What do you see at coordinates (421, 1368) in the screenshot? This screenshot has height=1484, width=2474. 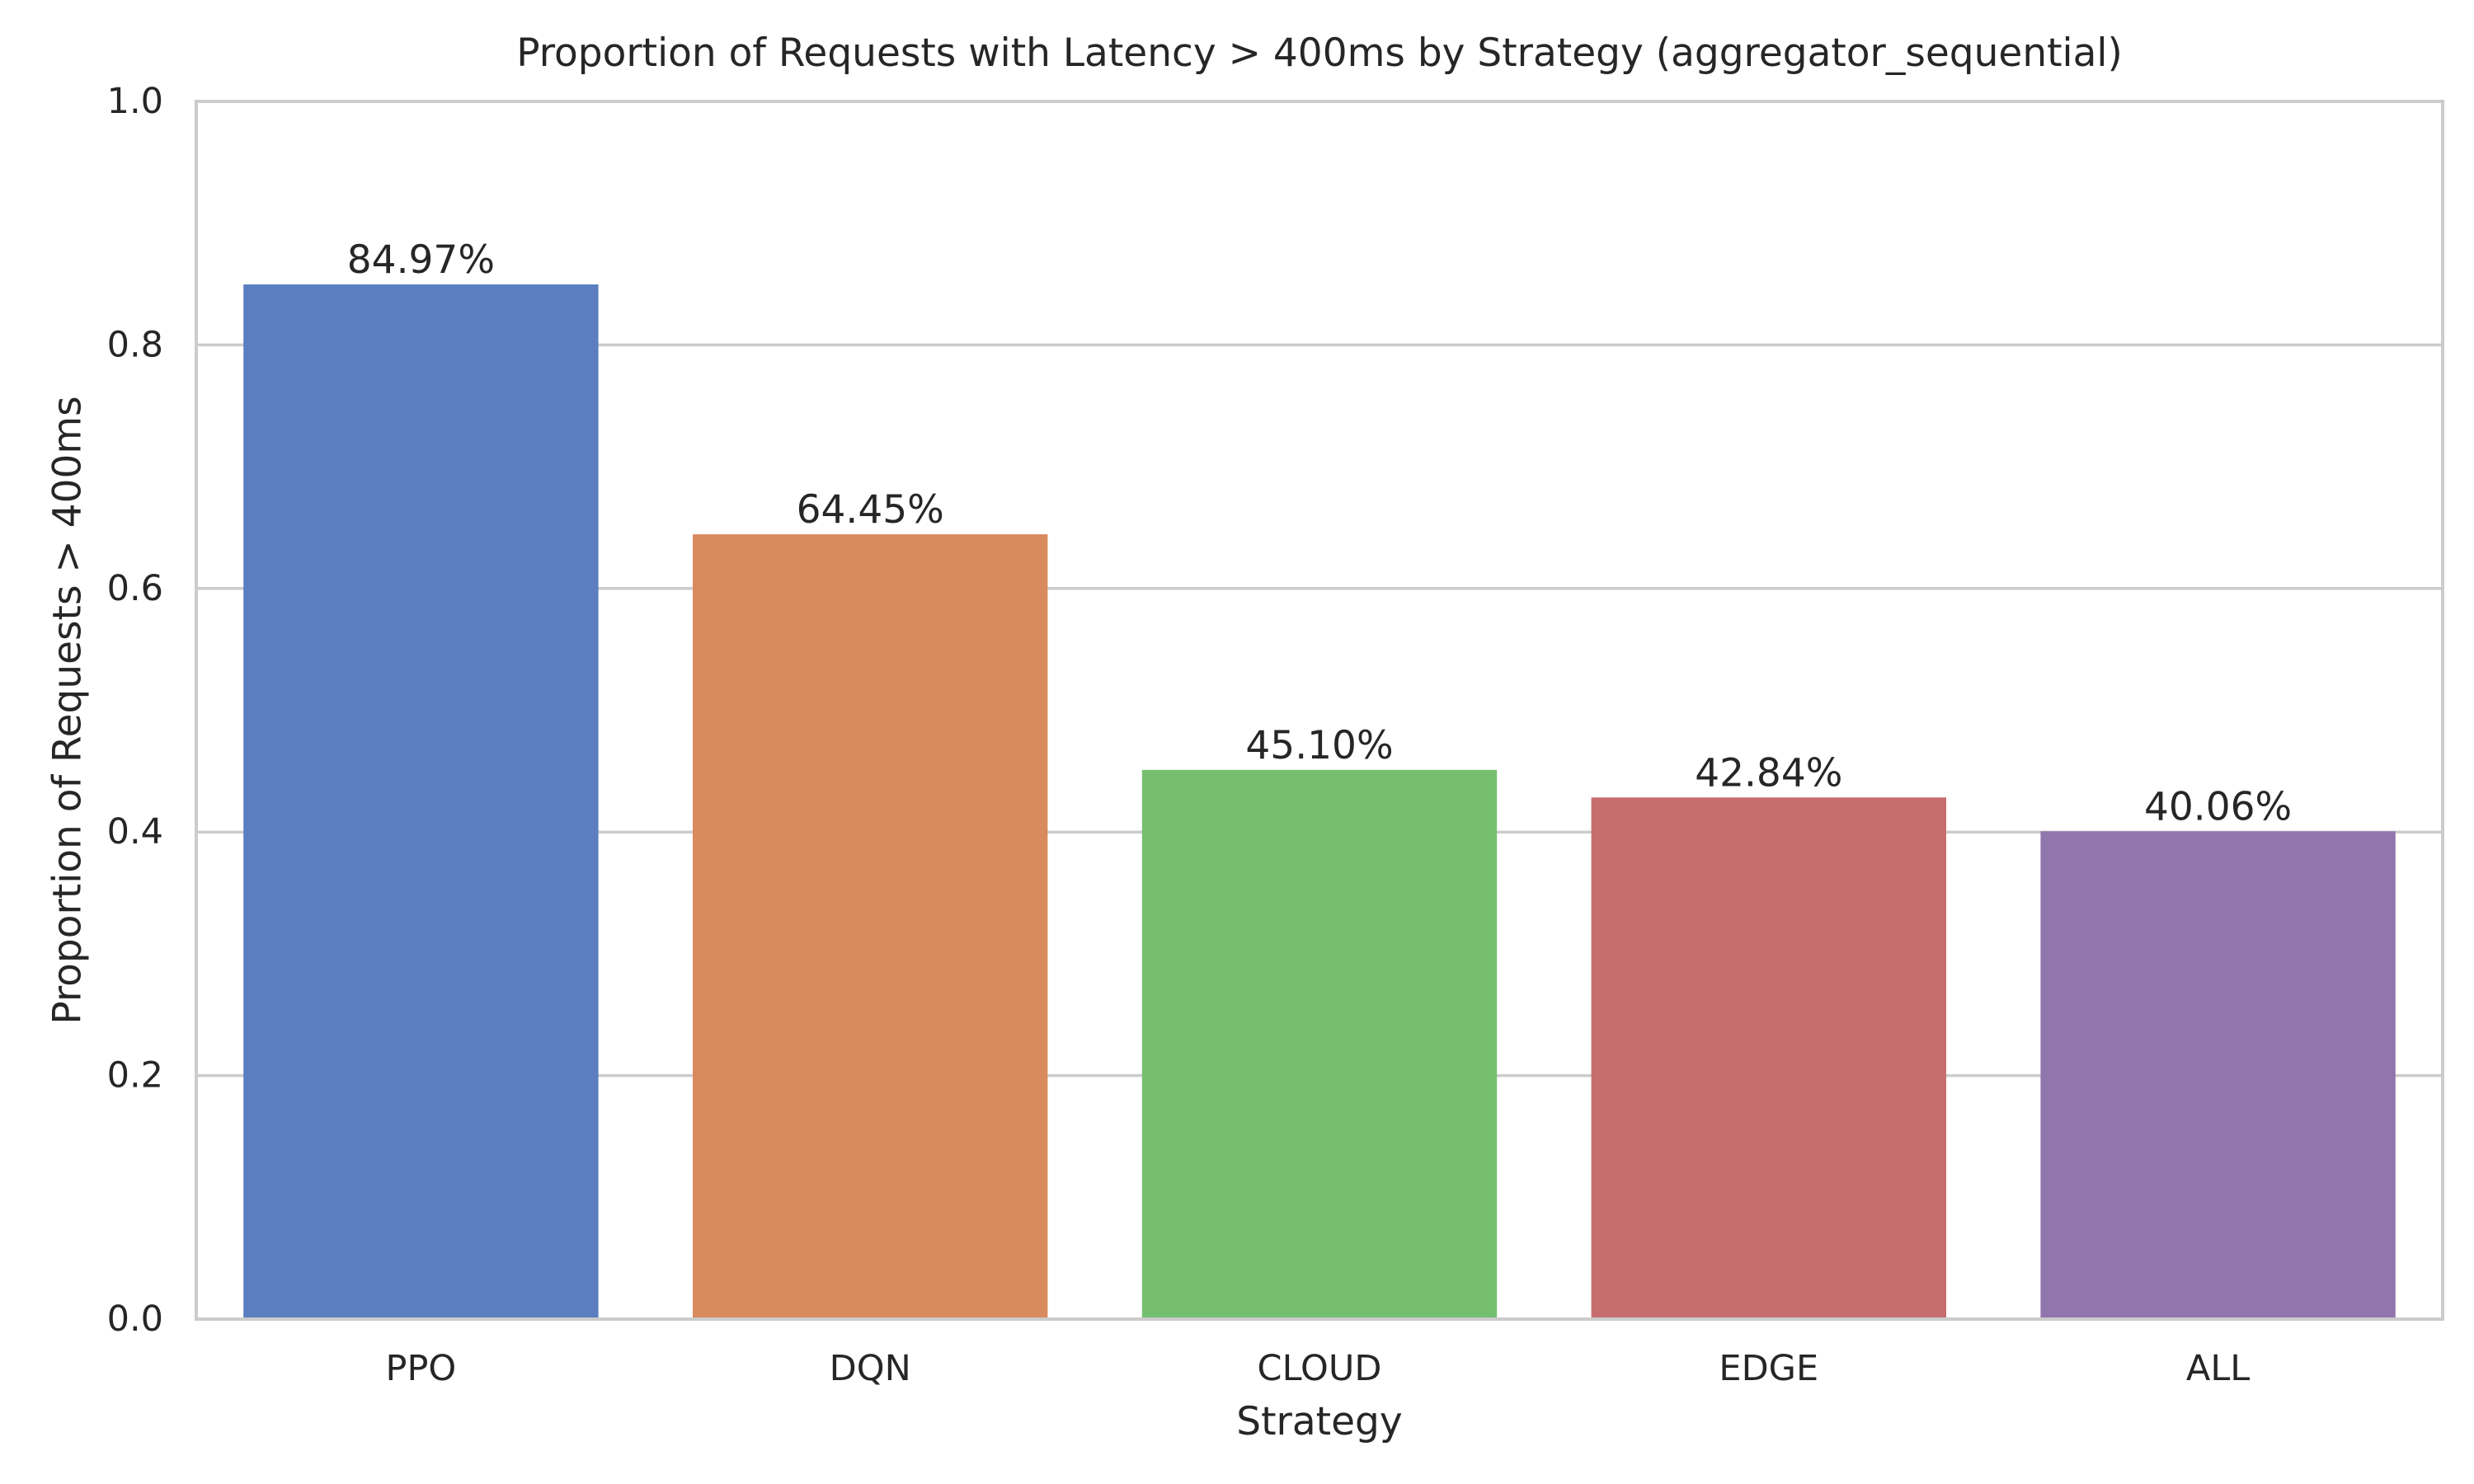 I see `x-tick-label: PPO` at bounding box center [421, 1368].